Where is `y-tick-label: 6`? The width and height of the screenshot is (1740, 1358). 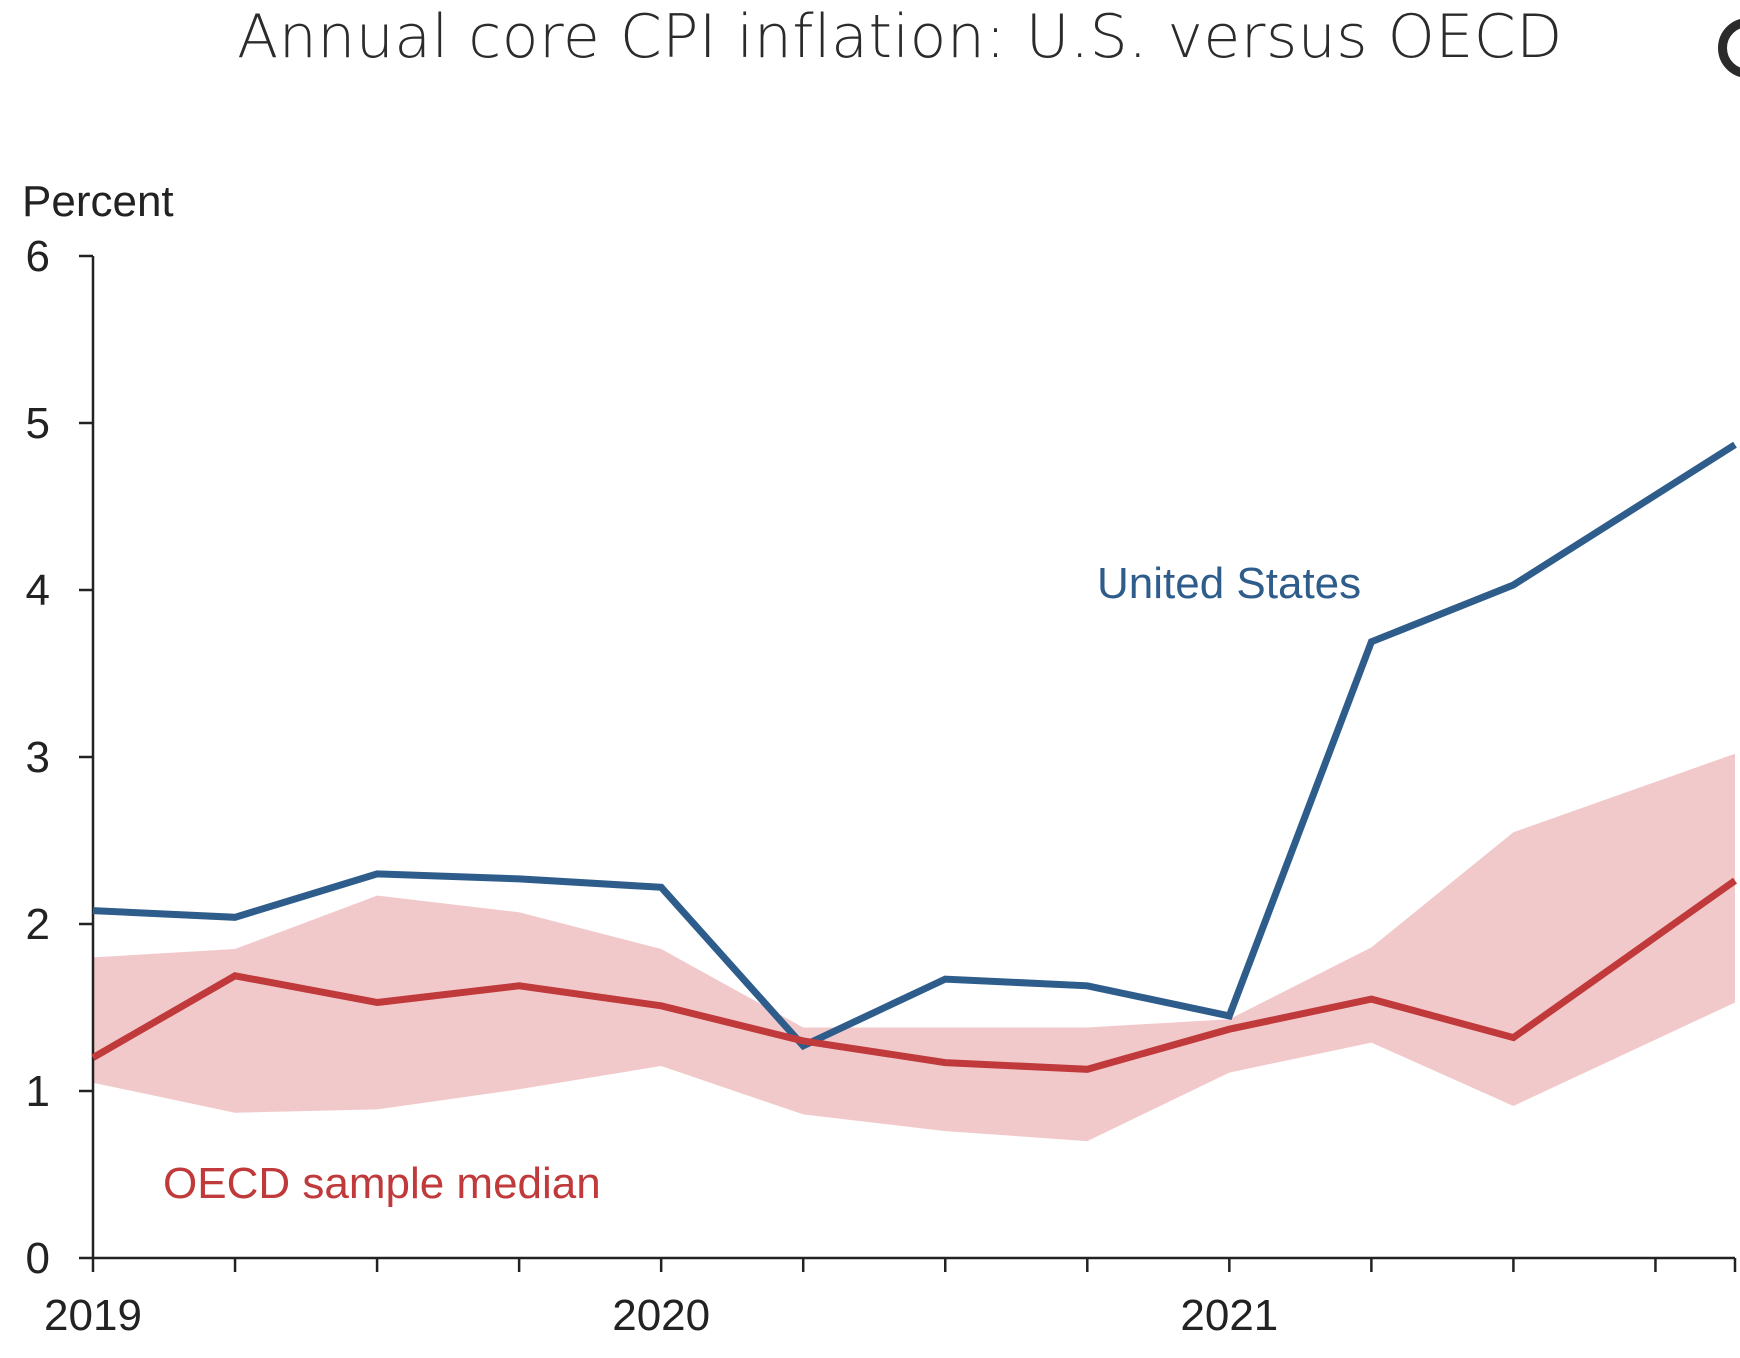 y-tick-label: 6 is located at coordinates (38, 256).